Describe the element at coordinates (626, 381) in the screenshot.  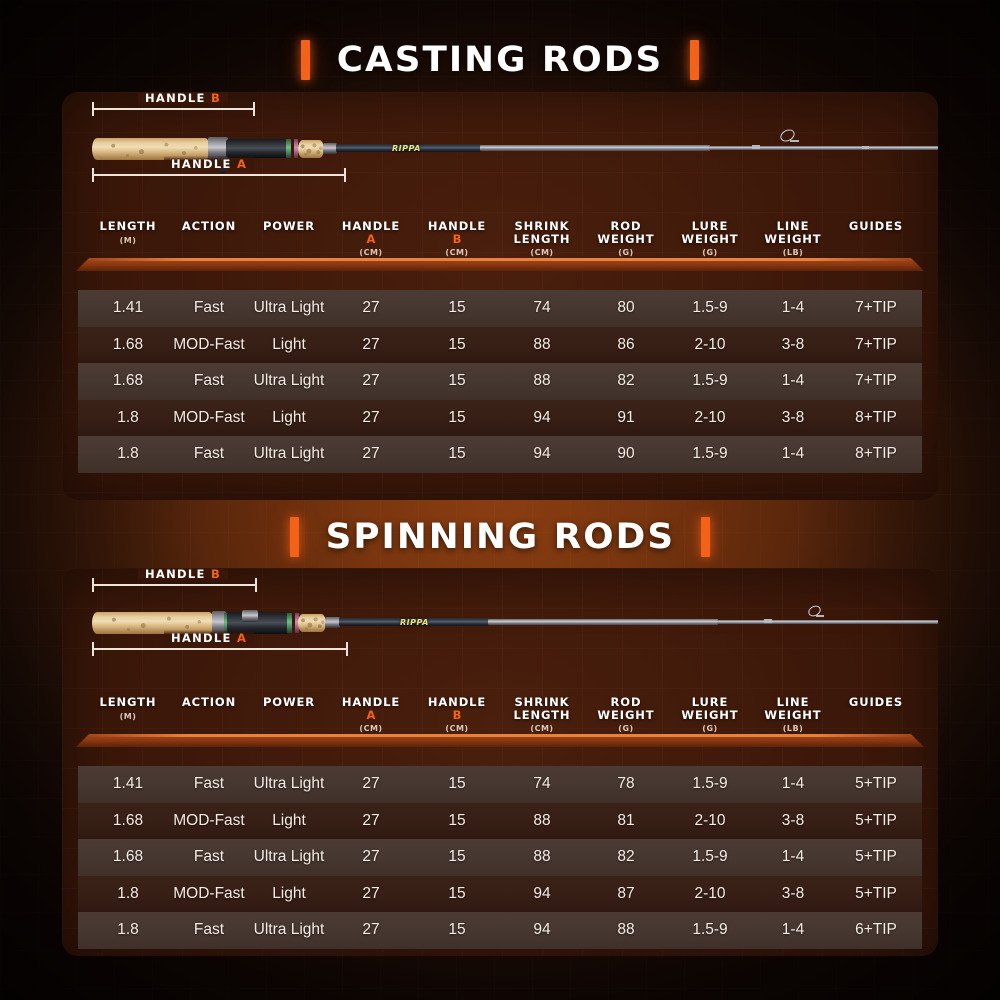
I see `table-cell: 82` at that location.